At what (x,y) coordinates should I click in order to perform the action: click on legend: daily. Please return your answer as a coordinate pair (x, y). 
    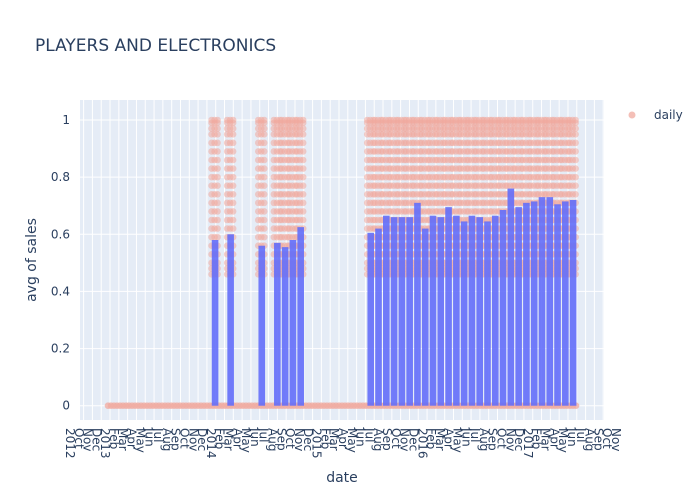
    Looking at the image, I should click on (655, 115).